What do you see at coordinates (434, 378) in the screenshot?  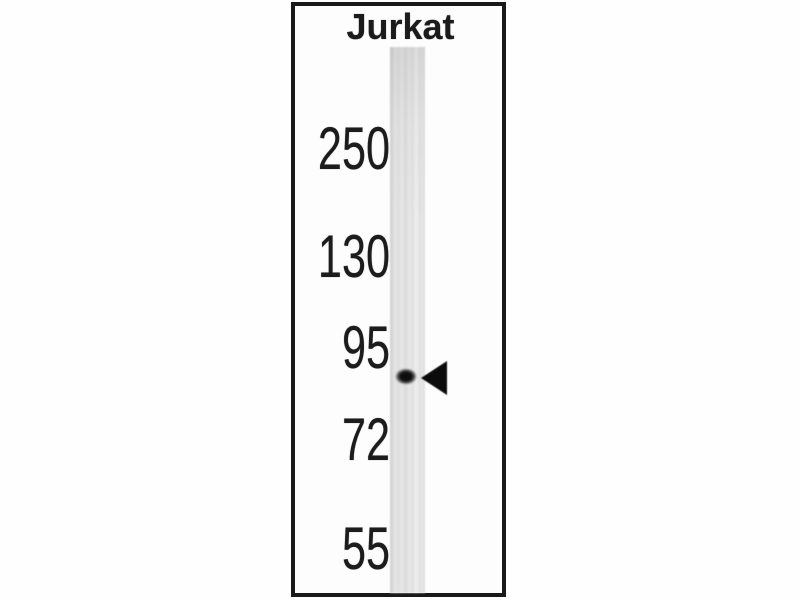 I see `band-arrow-icon` at bounding box center [434, 378].